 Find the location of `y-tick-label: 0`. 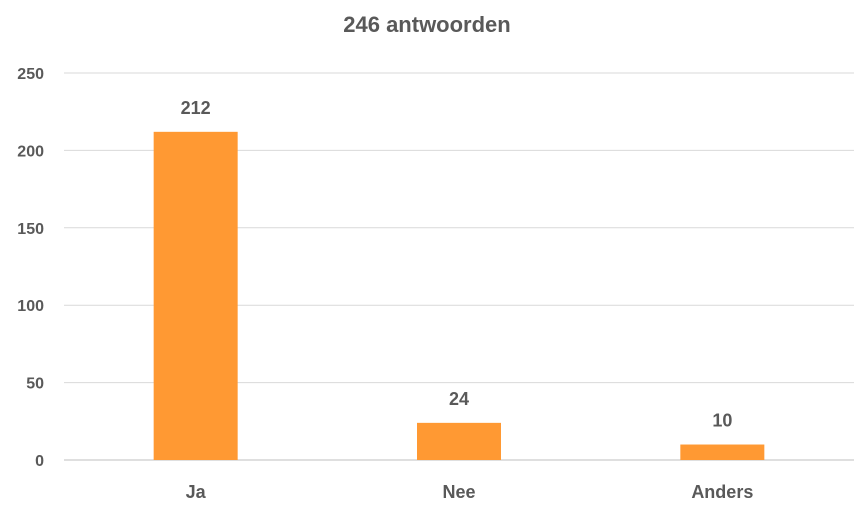

y-tick-label: 0 is located at coordinates (39, 461).